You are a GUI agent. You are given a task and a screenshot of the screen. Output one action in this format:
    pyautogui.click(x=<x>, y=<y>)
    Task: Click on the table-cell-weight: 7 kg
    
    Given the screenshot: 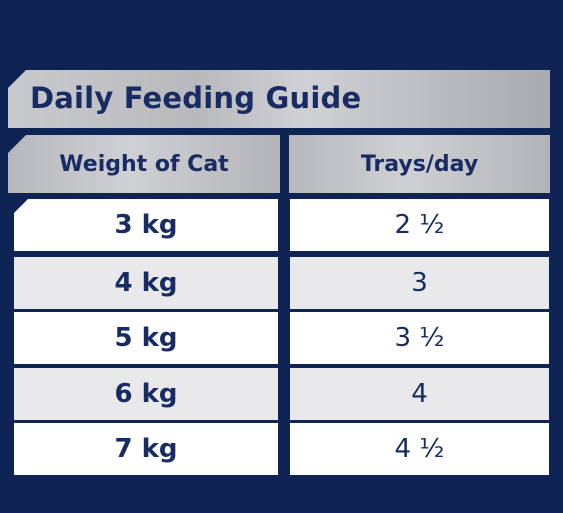 What is the action you would take?
    pyautogui.click(x=146, y=449)
    